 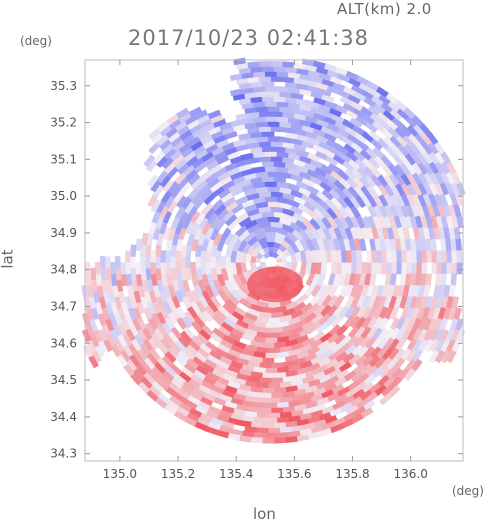 What do you see at coordinates (63, 86) in the screenshot?
I see `y-tick-label: 35.3` at bounding box center [63, 86].